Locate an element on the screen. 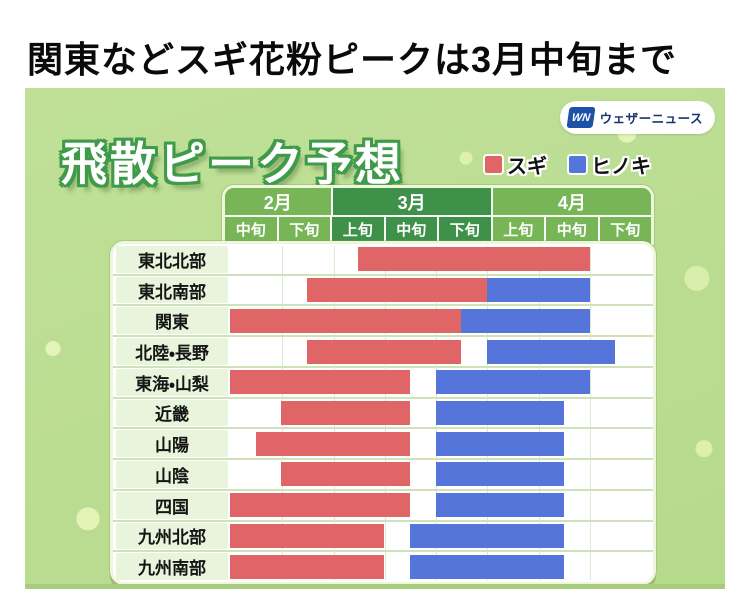 The image size is (750, 589). region-label: 北陸・長野 is located at coordinates (172, 351).